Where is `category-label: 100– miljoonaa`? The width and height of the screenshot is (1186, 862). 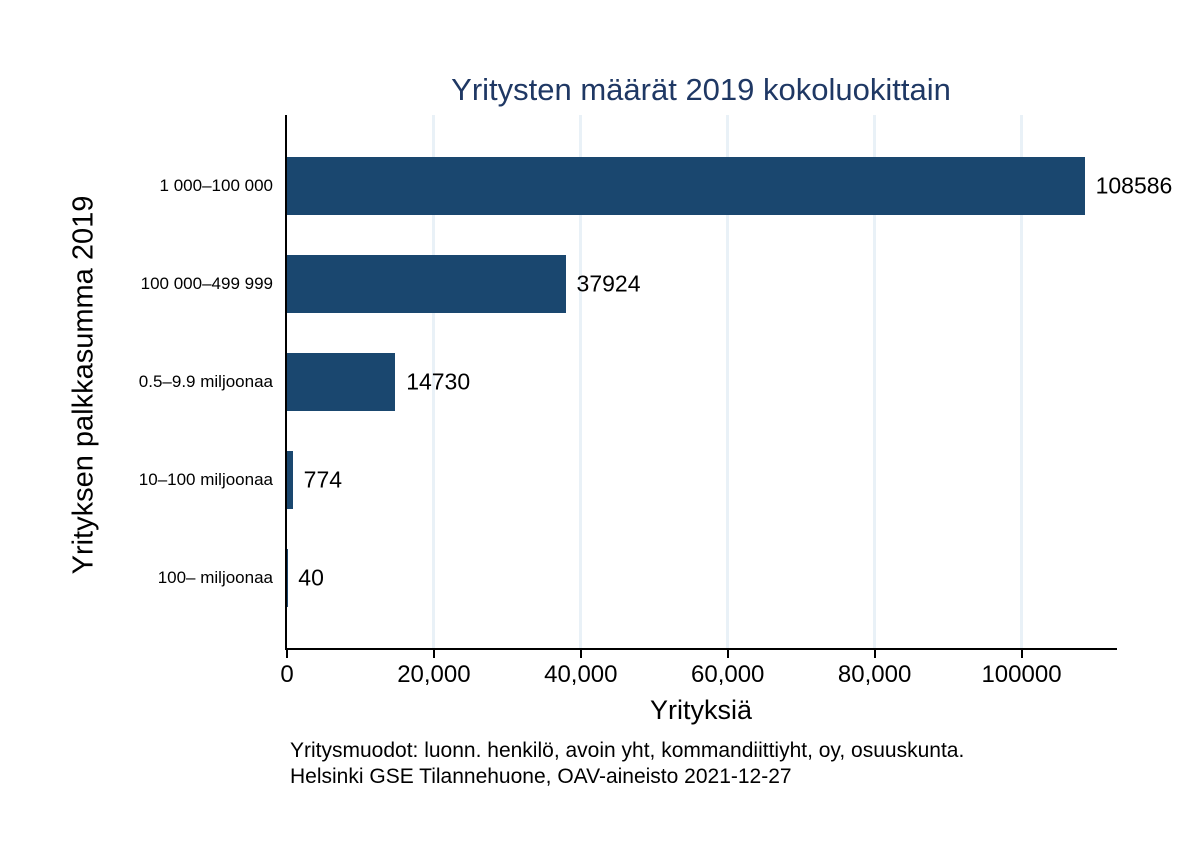
category-label: 100– miljoonaa is located at coordinates (215, 577).